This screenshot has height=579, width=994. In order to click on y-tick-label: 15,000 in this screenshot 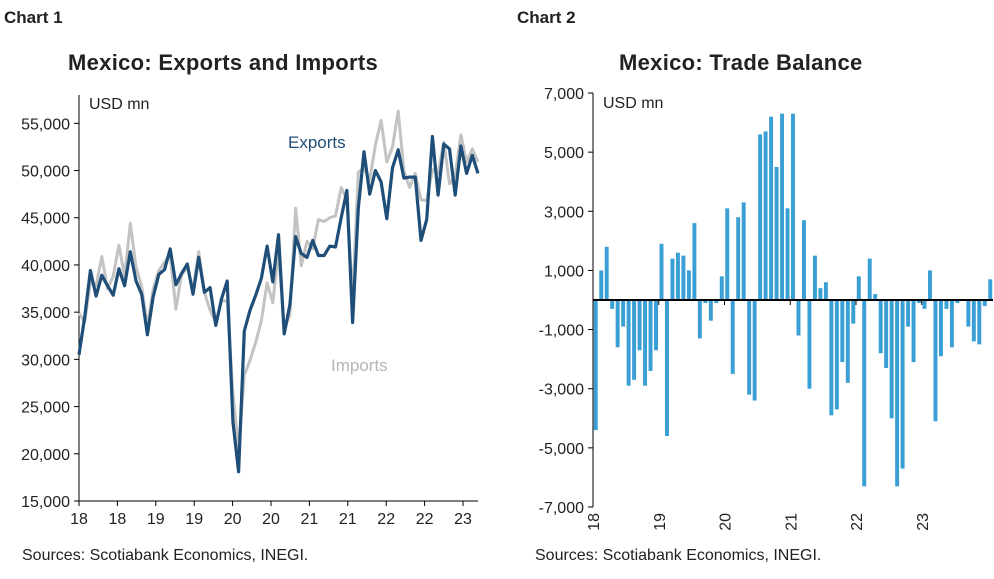, I will do `click(45, 502)`.